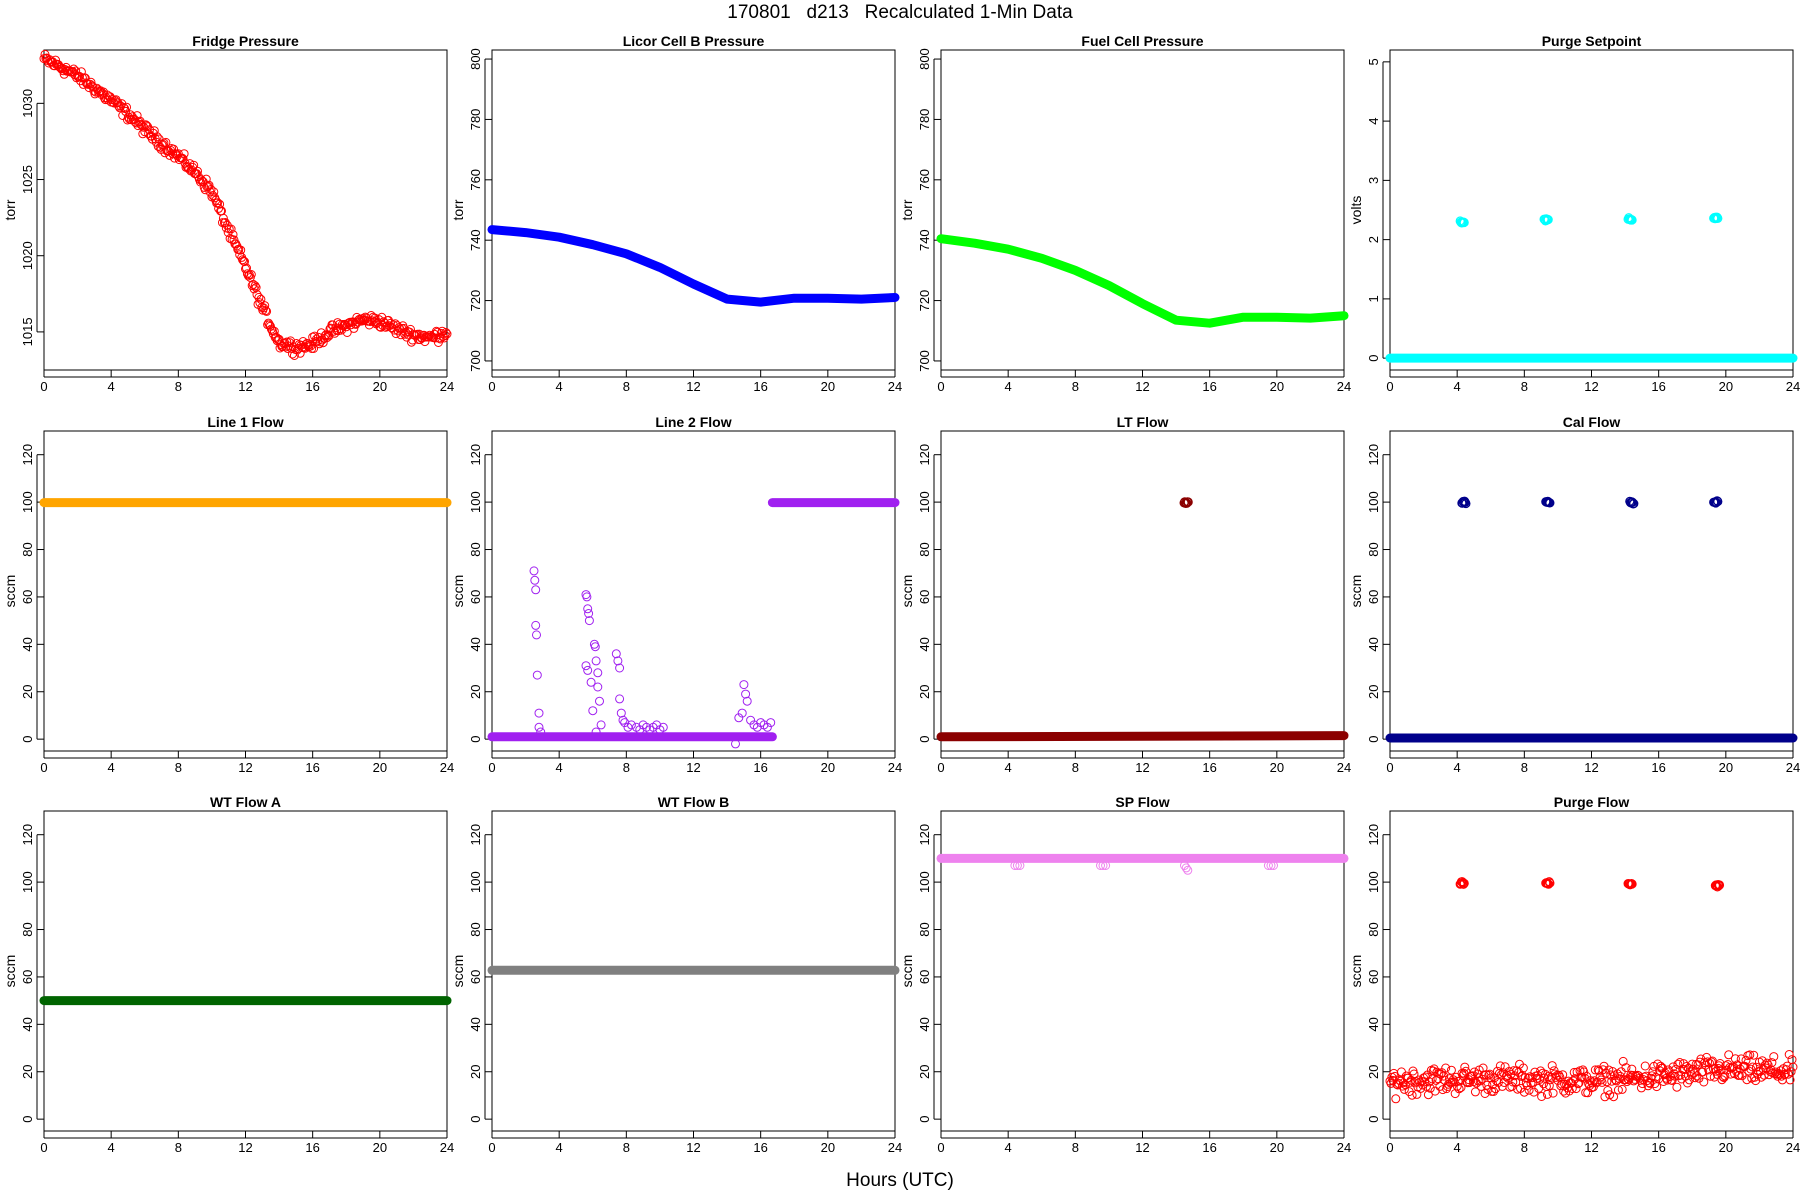 This screenshot has height=1200, width=1800. I want to click on cal-flow-data-point, so click(1717, 501).